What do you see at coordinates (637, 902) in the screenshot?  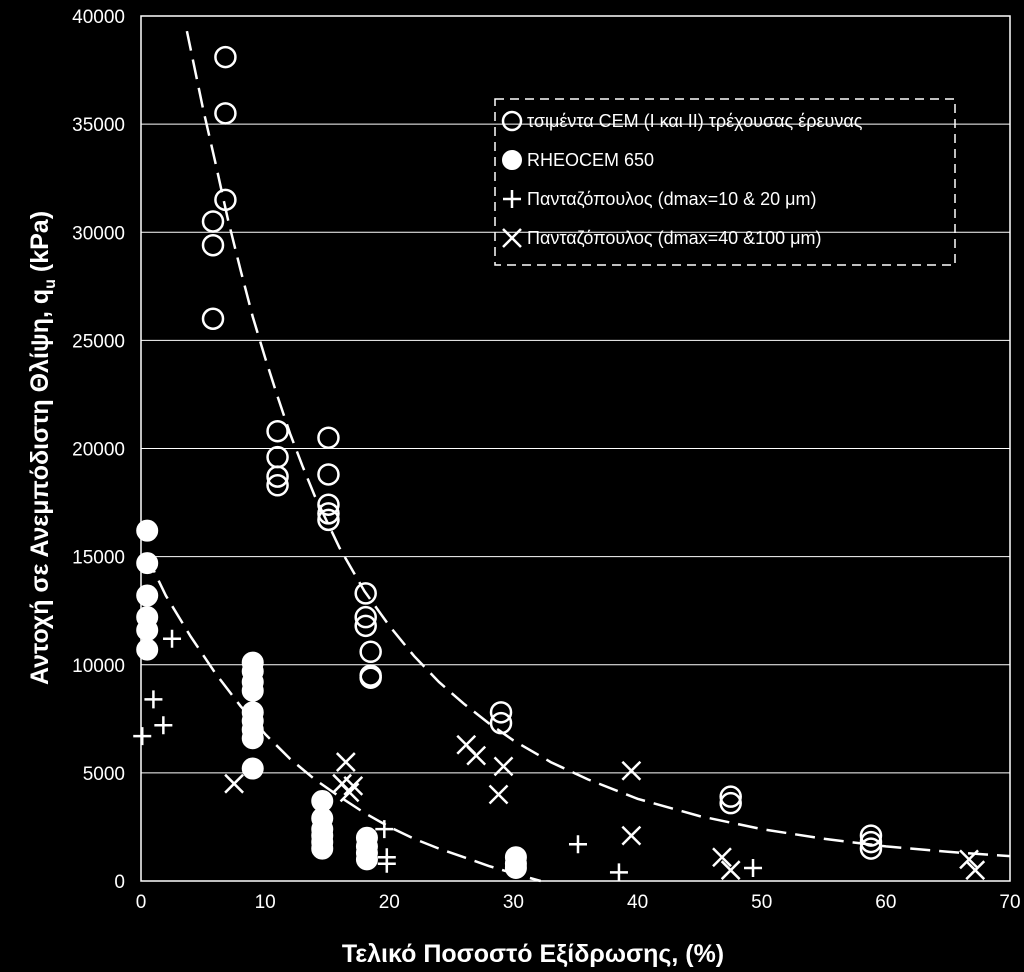 I see `x-tick-label: 40` at bounding box center [637, 902].